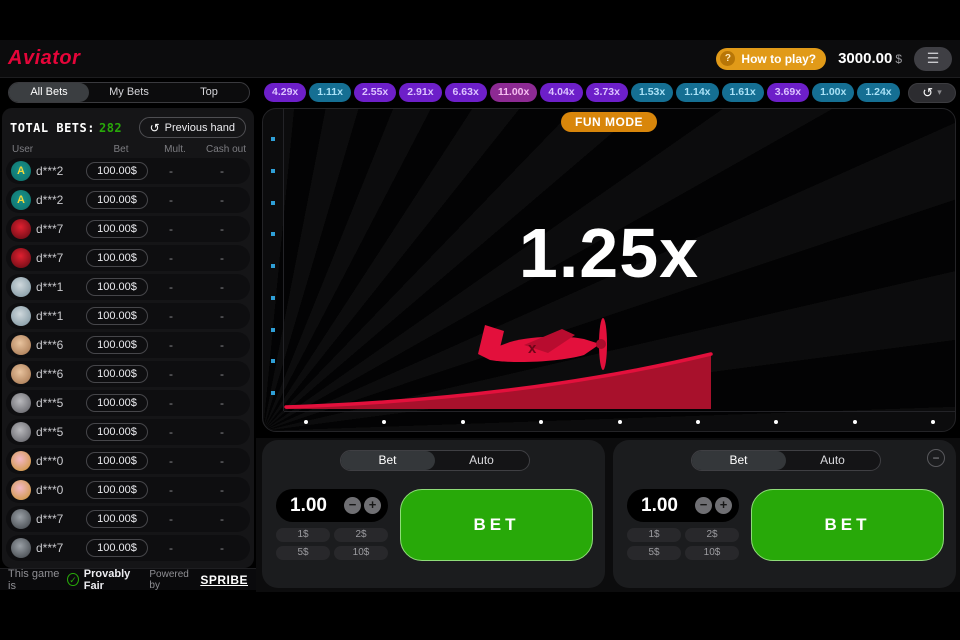 The image size is (960, 640). I want to click on history-chip: 1.11x, so click(330, 92).